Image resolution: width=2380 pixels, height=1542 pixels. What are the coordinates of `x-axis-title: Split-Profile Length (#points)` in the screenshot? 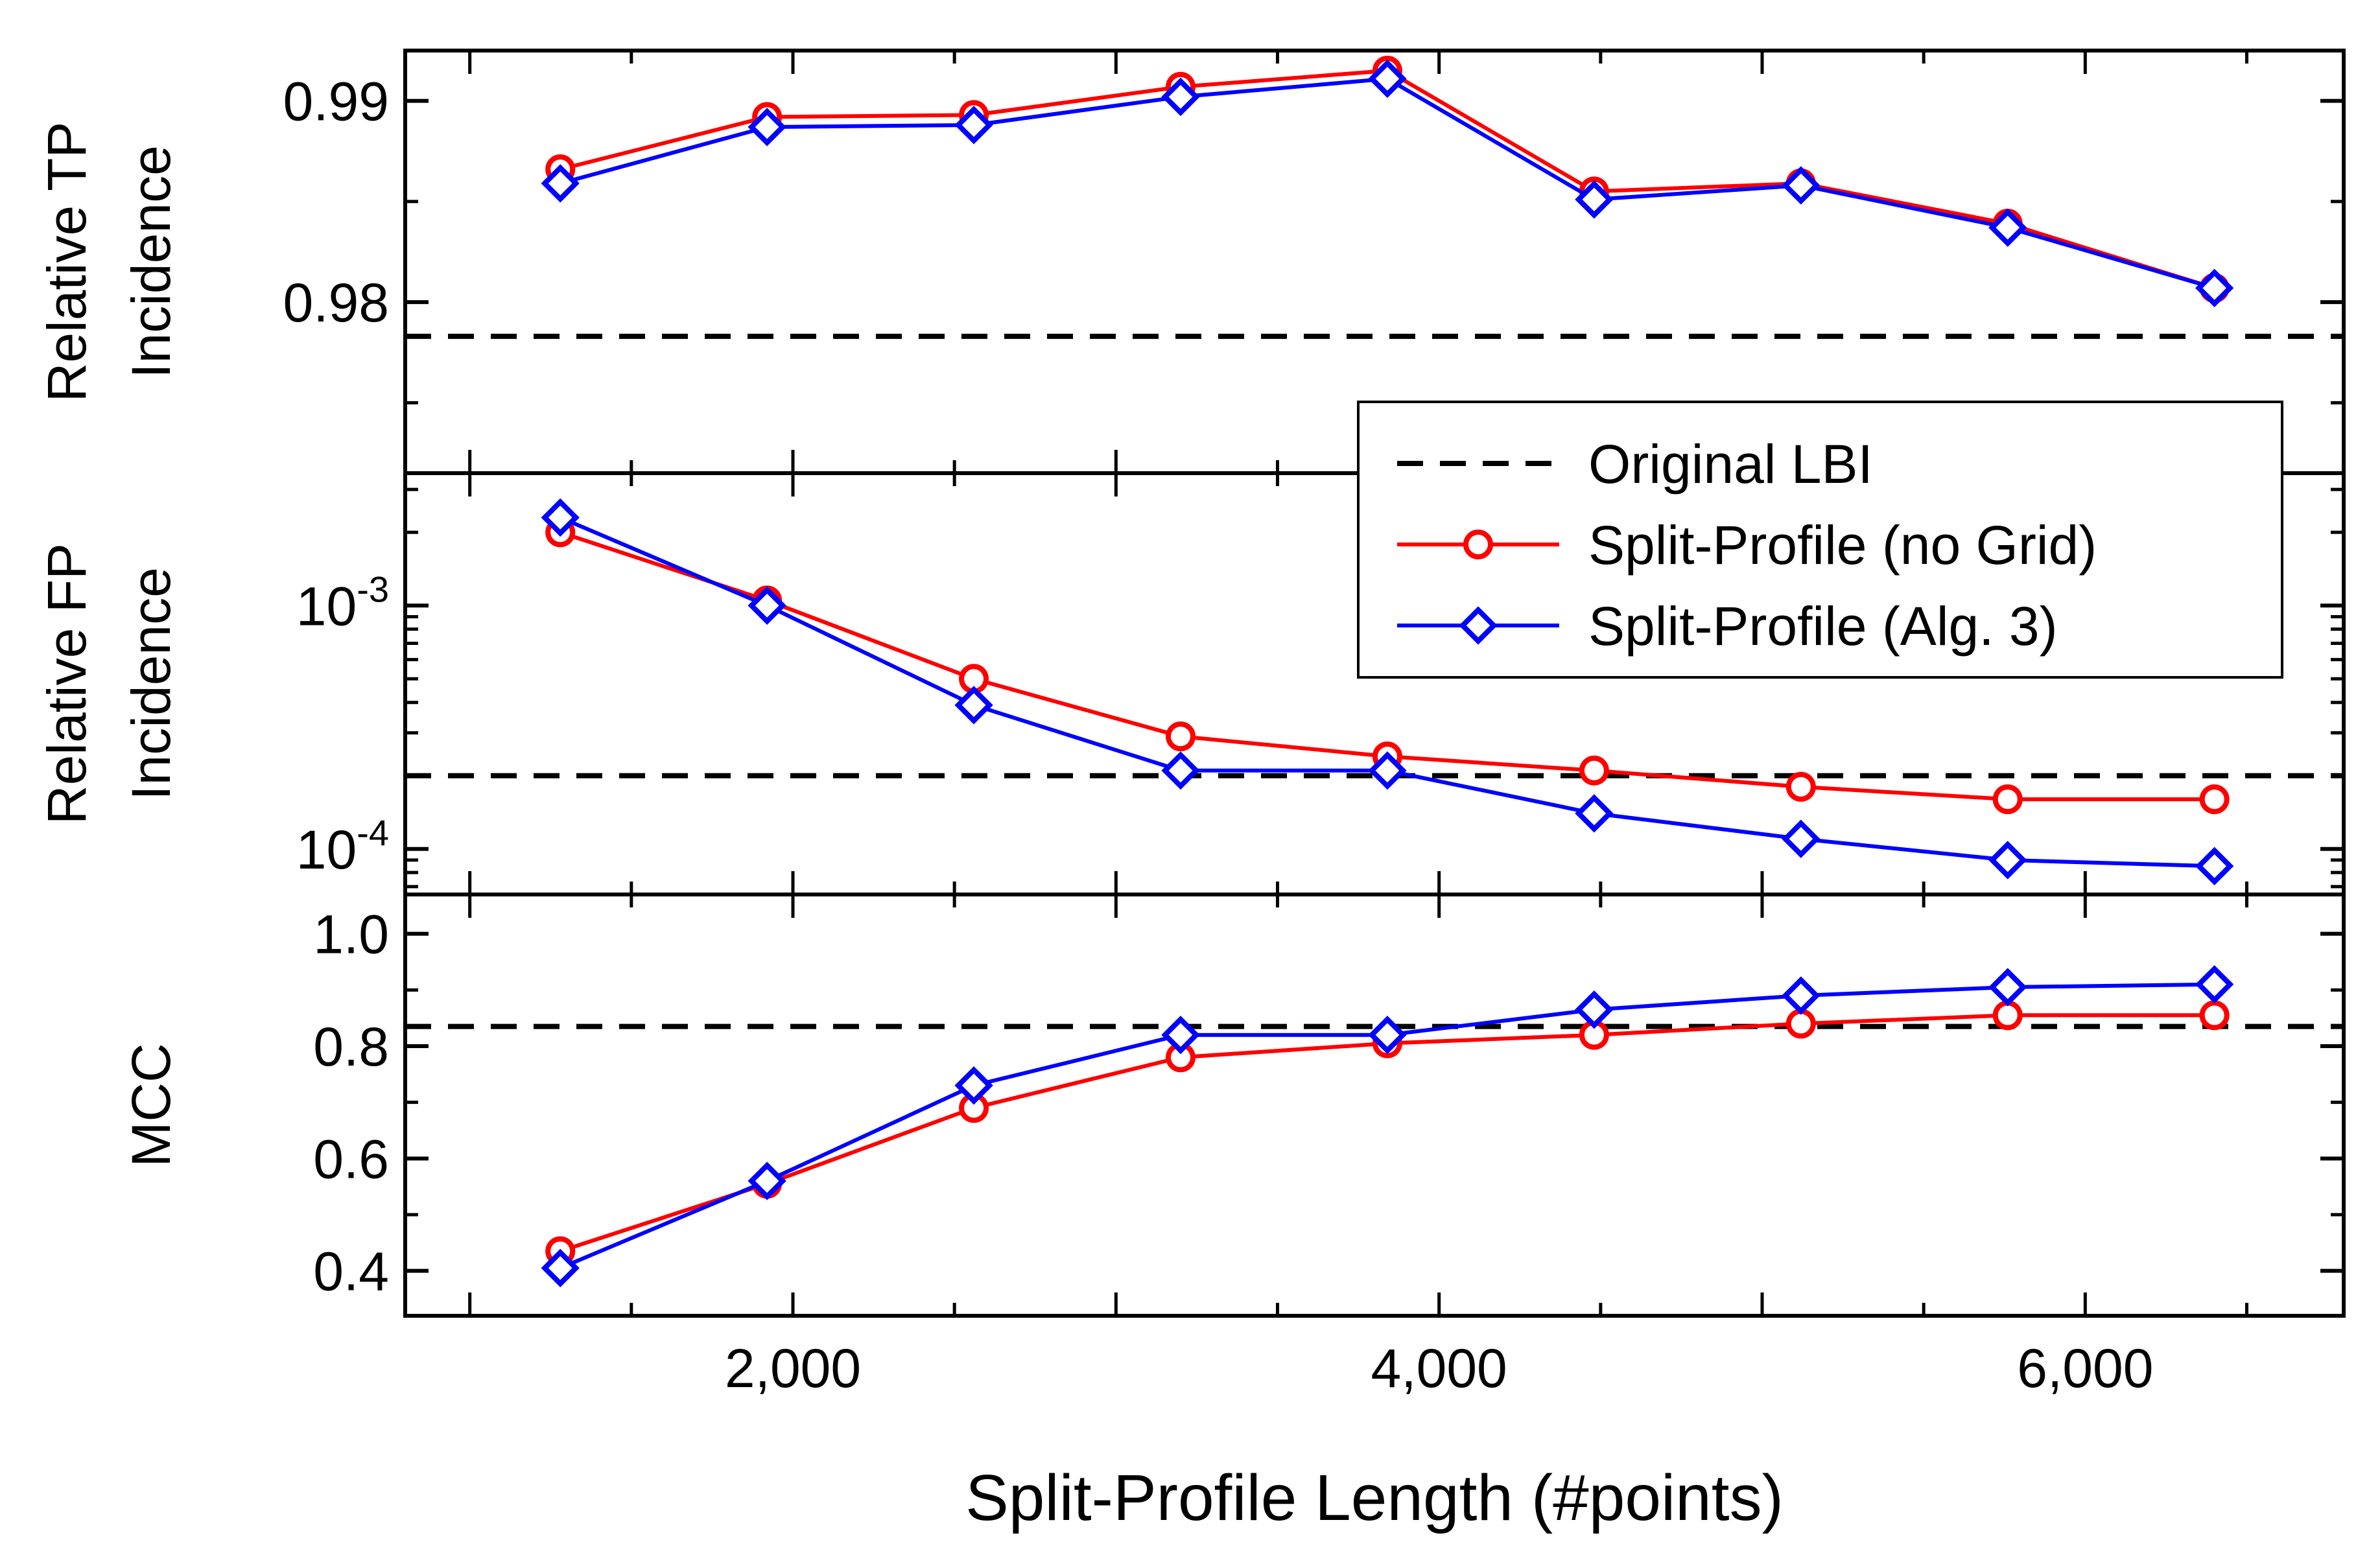 It's located at (1374, 1498).